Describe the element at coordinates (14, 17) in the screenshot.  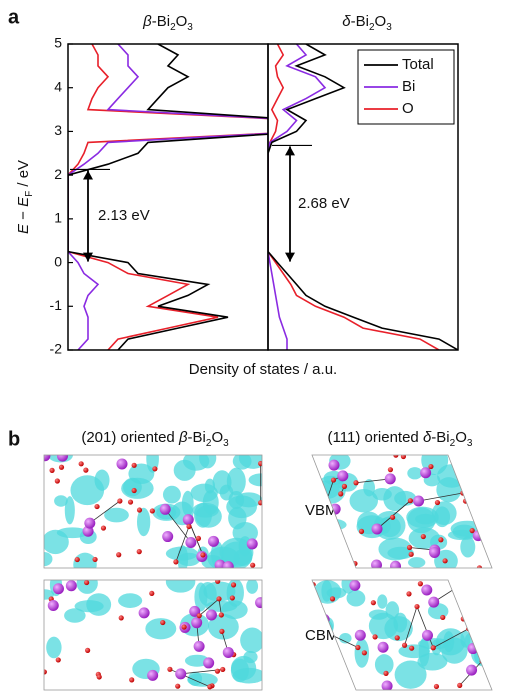
I see `panel-label: a` at that location.